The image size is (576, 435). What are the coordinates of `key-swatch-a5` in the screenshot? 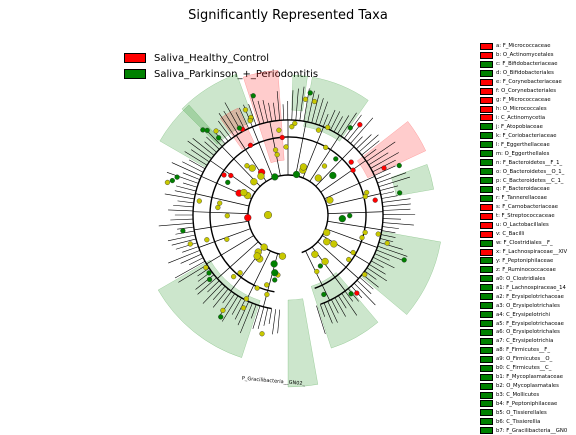 It's located at (486, 323).